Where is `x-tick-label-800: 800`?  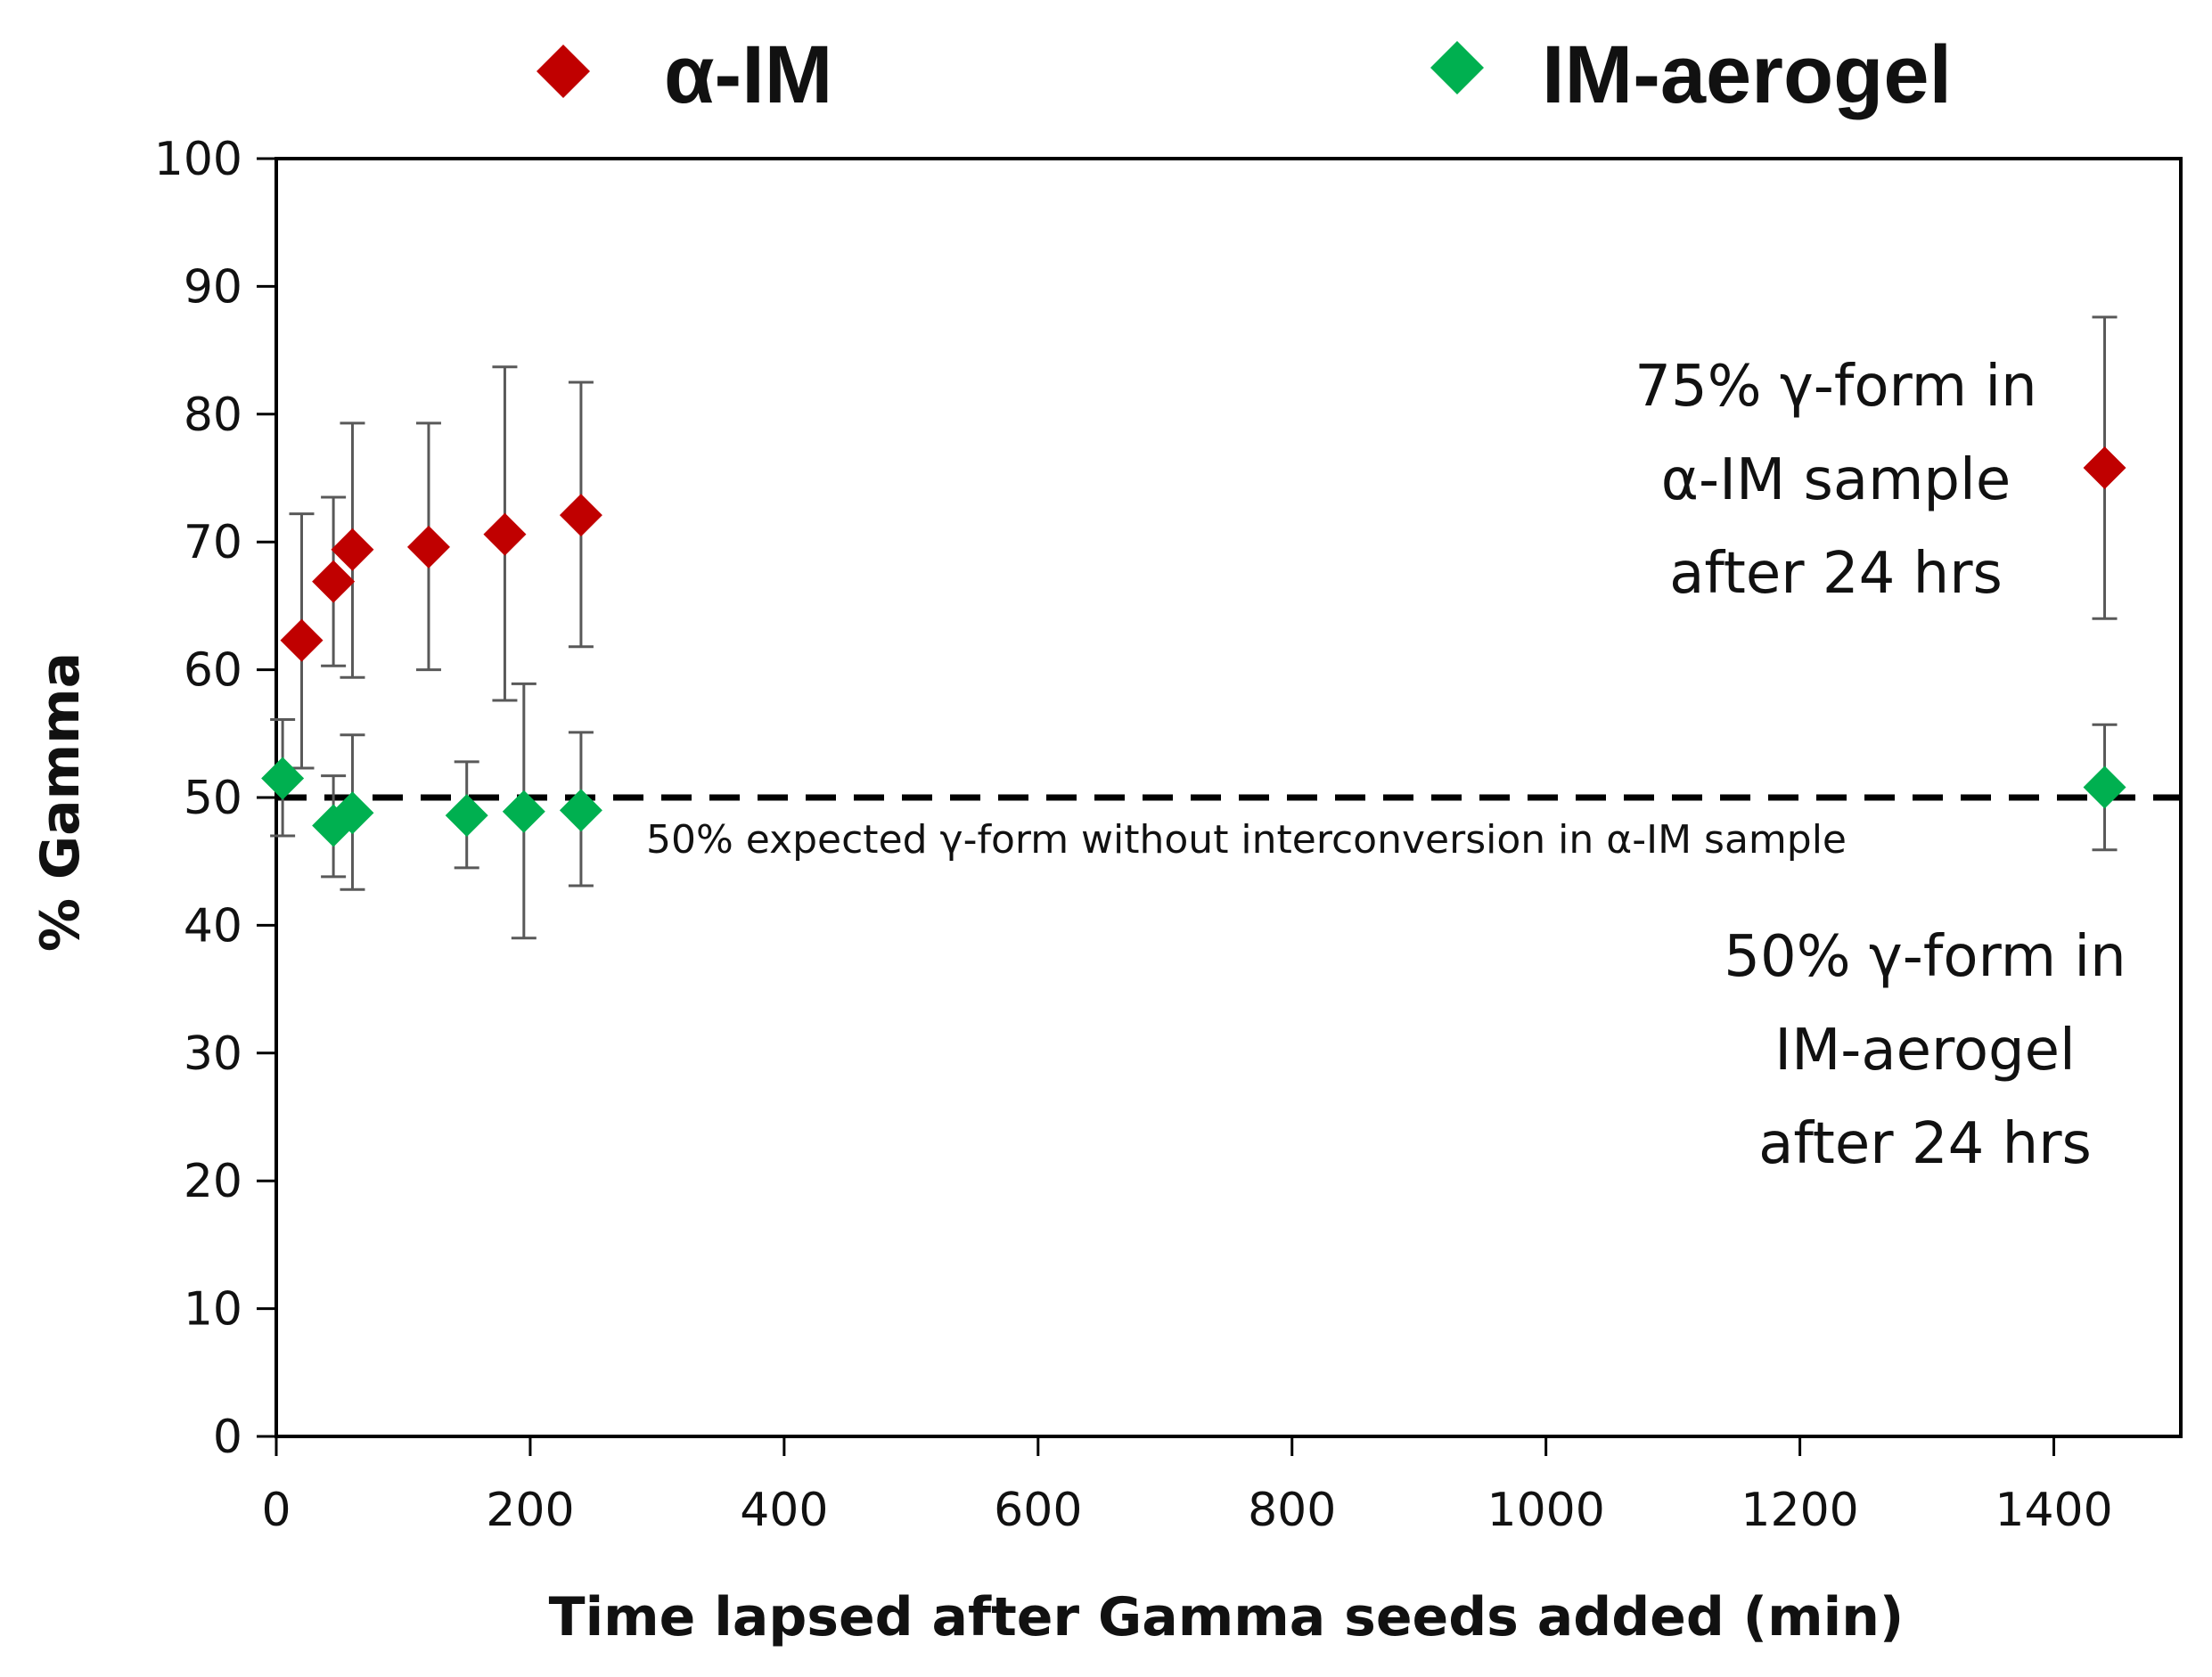
x-tick-label-800: 800 is located at coordinates (1292, 1511).